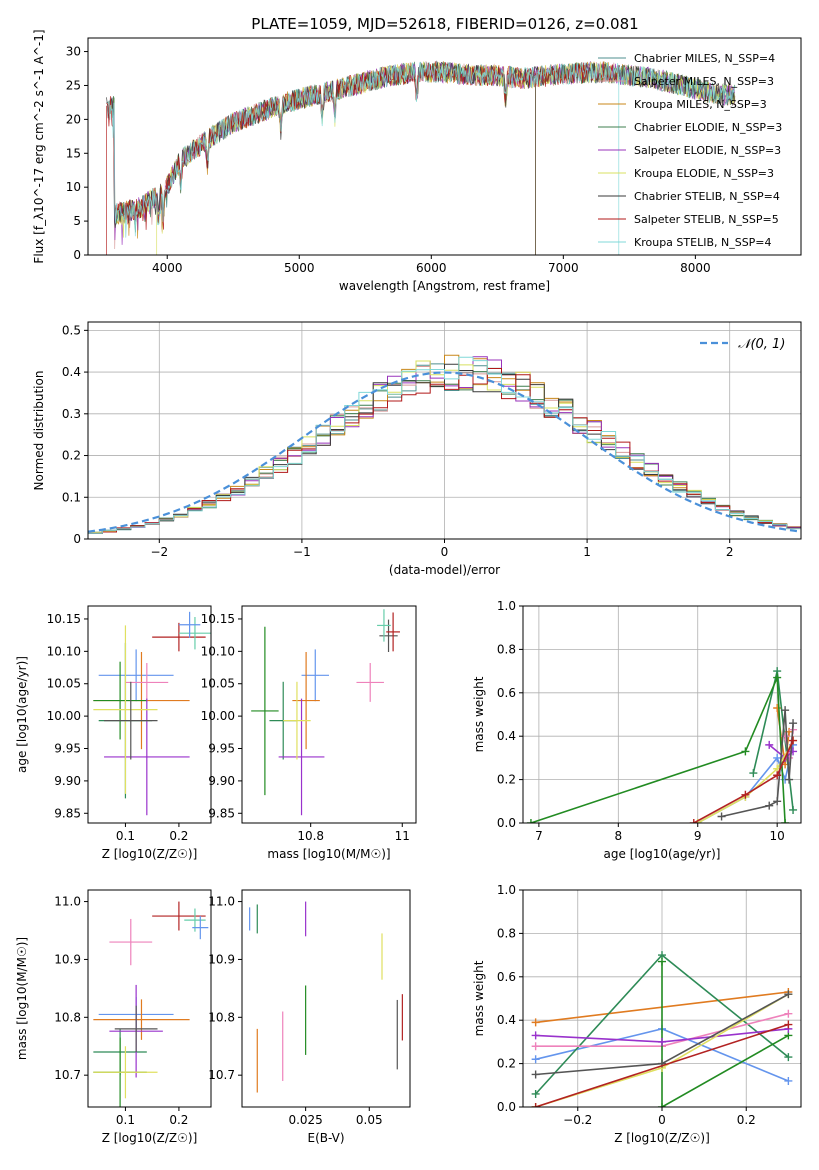 The width and height of the screenshot is (819, 1170). I want to click on y-axis-label: mass [log10(M/M☉)], so click(22, 998).